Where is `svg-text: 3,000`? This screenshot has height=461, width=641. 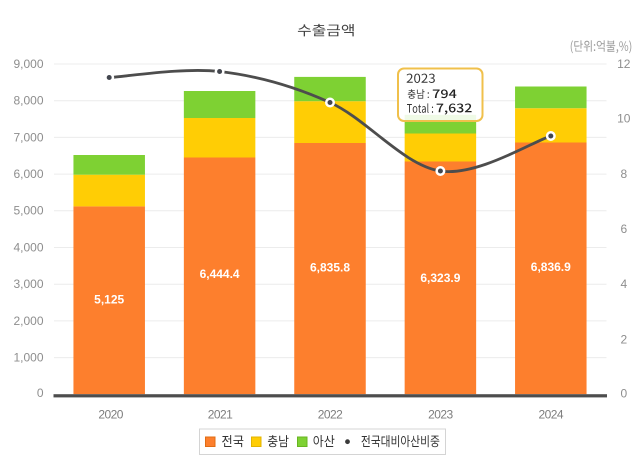 svg-text: 3,000 is located at coordinates (28, 284).